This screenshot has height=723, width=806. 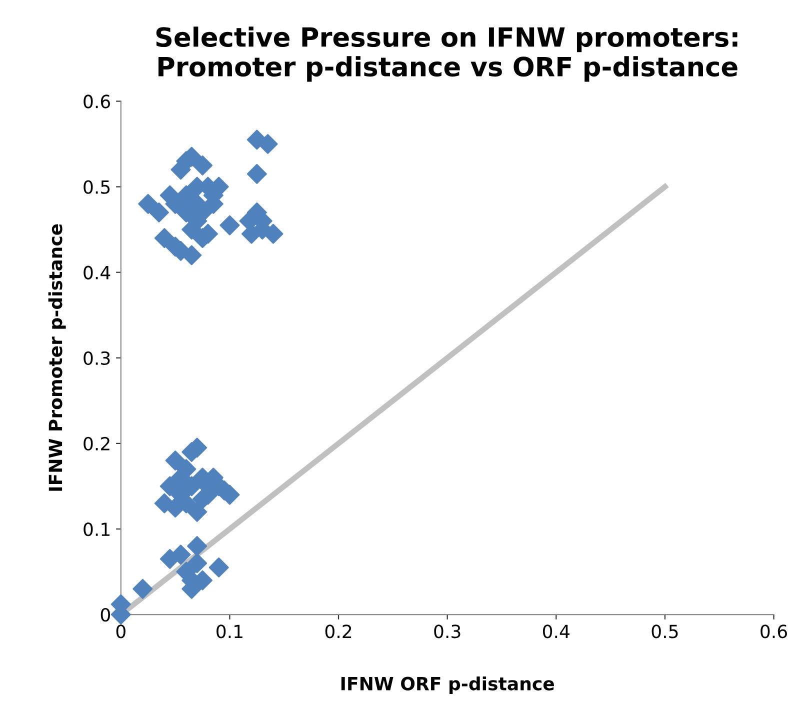 What do you see at coordinates (57, 357) in the screenshot?
I see `y-axis-title: IFNW Promoter p-distance` at bounding box center [57, 357].